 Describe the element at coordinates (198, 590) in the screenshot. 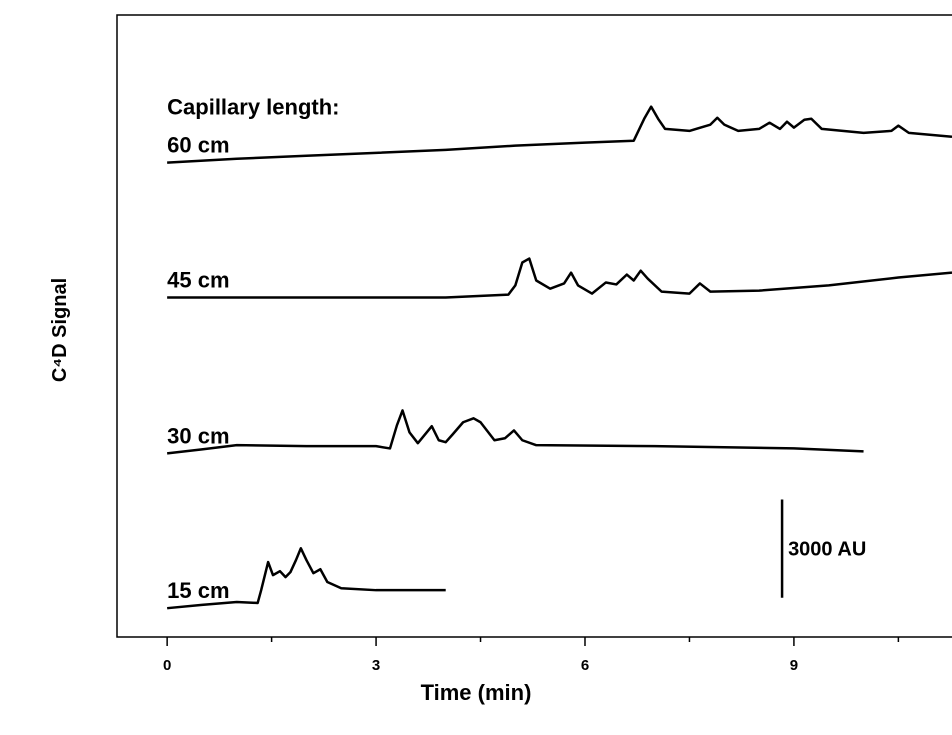

I see `trace-label: 15 cm` at that location.